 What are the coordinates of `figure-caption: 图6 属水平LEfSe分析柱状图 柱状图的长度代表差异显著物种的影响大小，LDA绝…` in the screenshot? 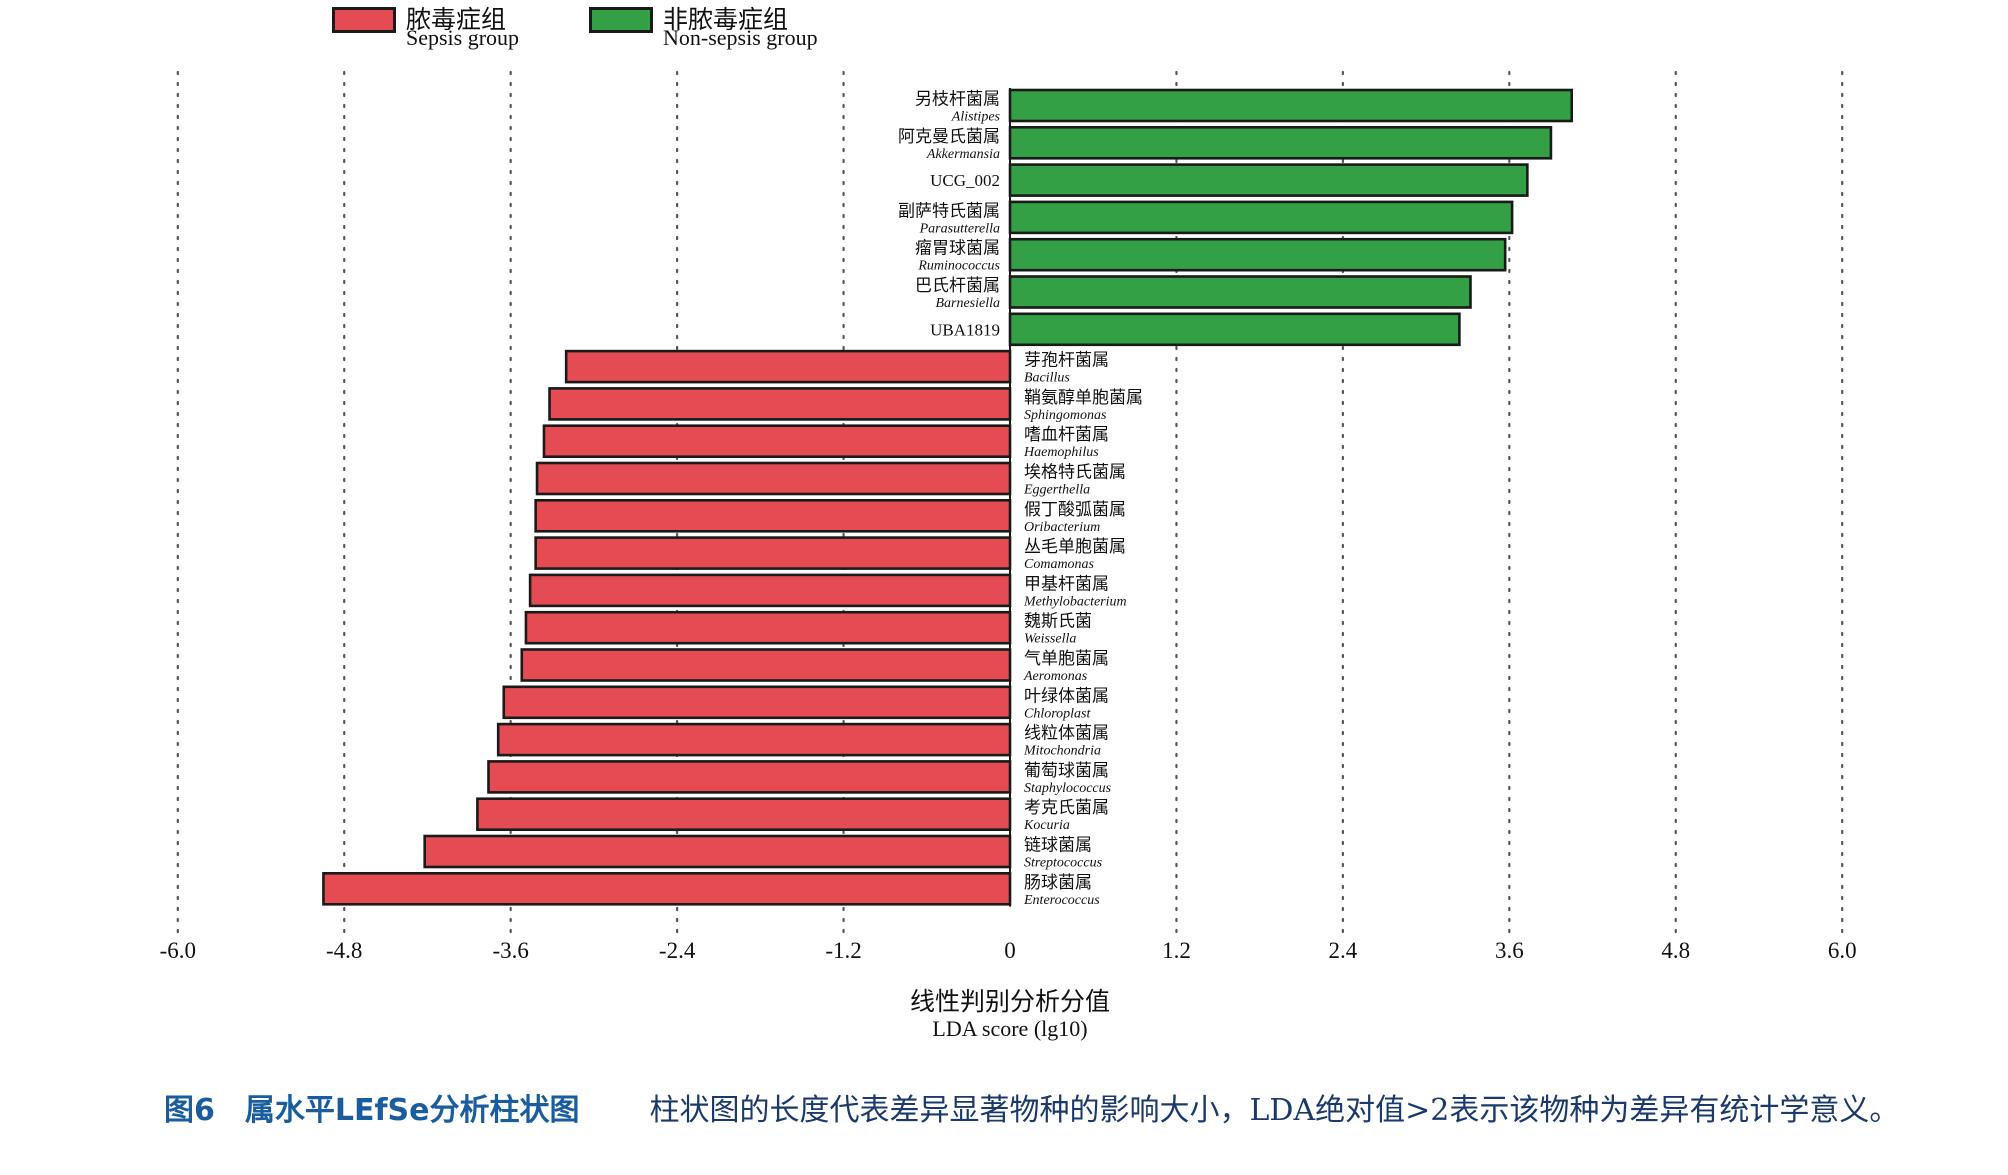 It's located at (1011, 1111).